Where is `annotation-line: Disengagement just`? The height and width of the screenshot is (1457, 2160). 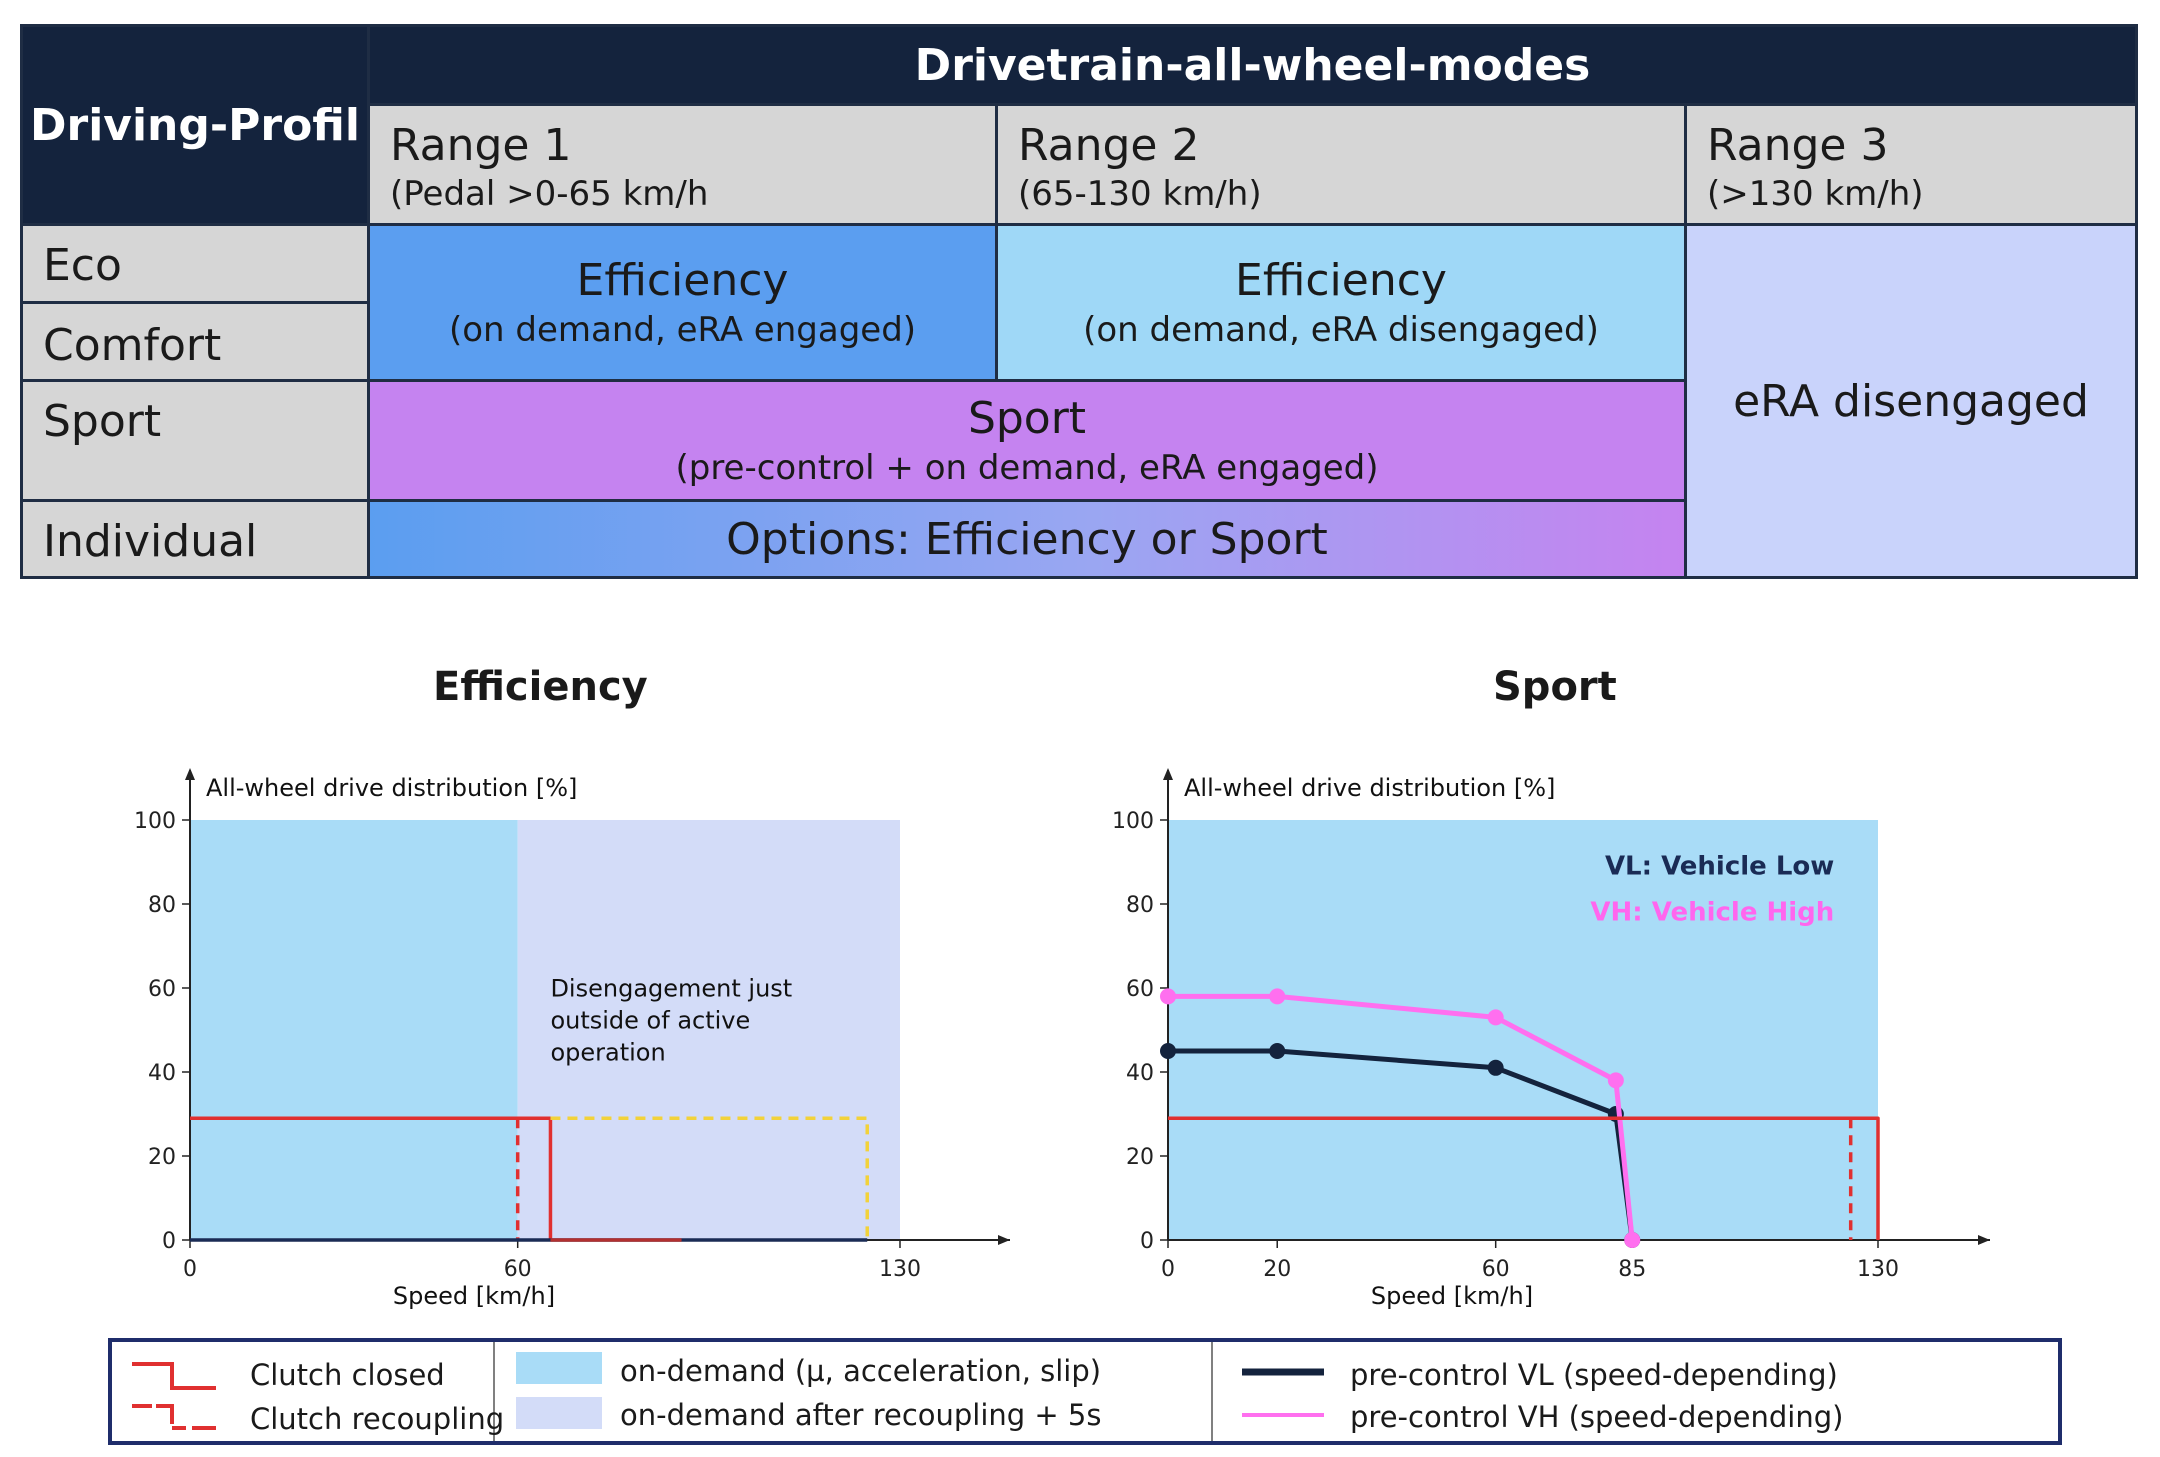
annotation-line: Disengagement just is located at coordinates (671, 988).